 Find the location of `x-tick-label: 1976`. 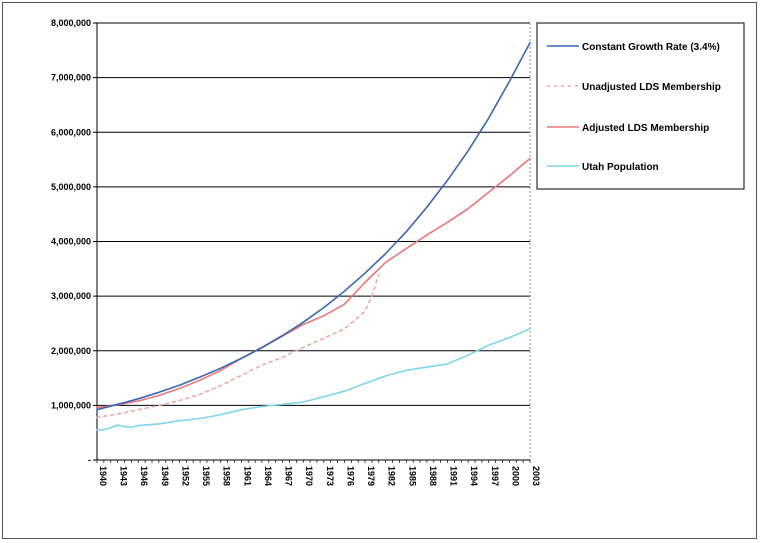

x-tick-label: 1976 is located at coordinates (350, 476).